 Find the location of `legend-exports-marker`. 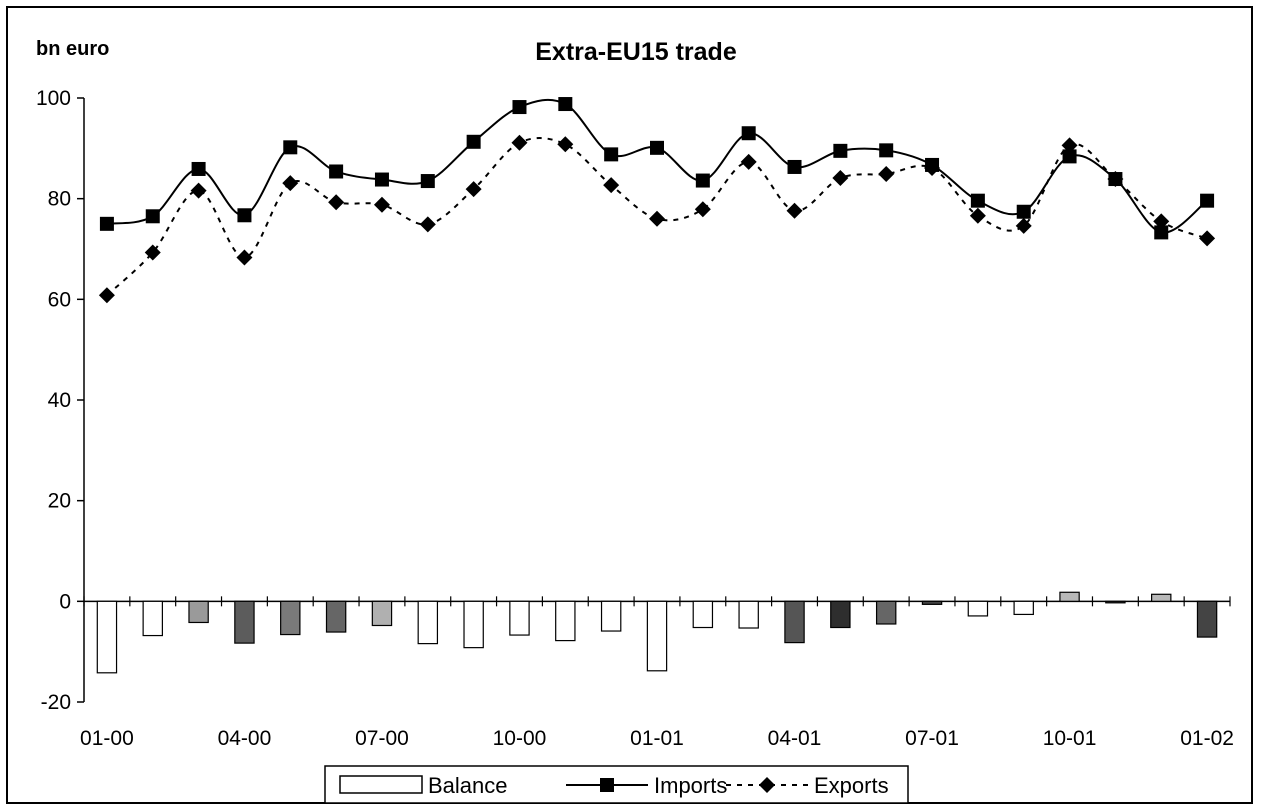

legend-exports-marker is located at coordinates (767, 785).